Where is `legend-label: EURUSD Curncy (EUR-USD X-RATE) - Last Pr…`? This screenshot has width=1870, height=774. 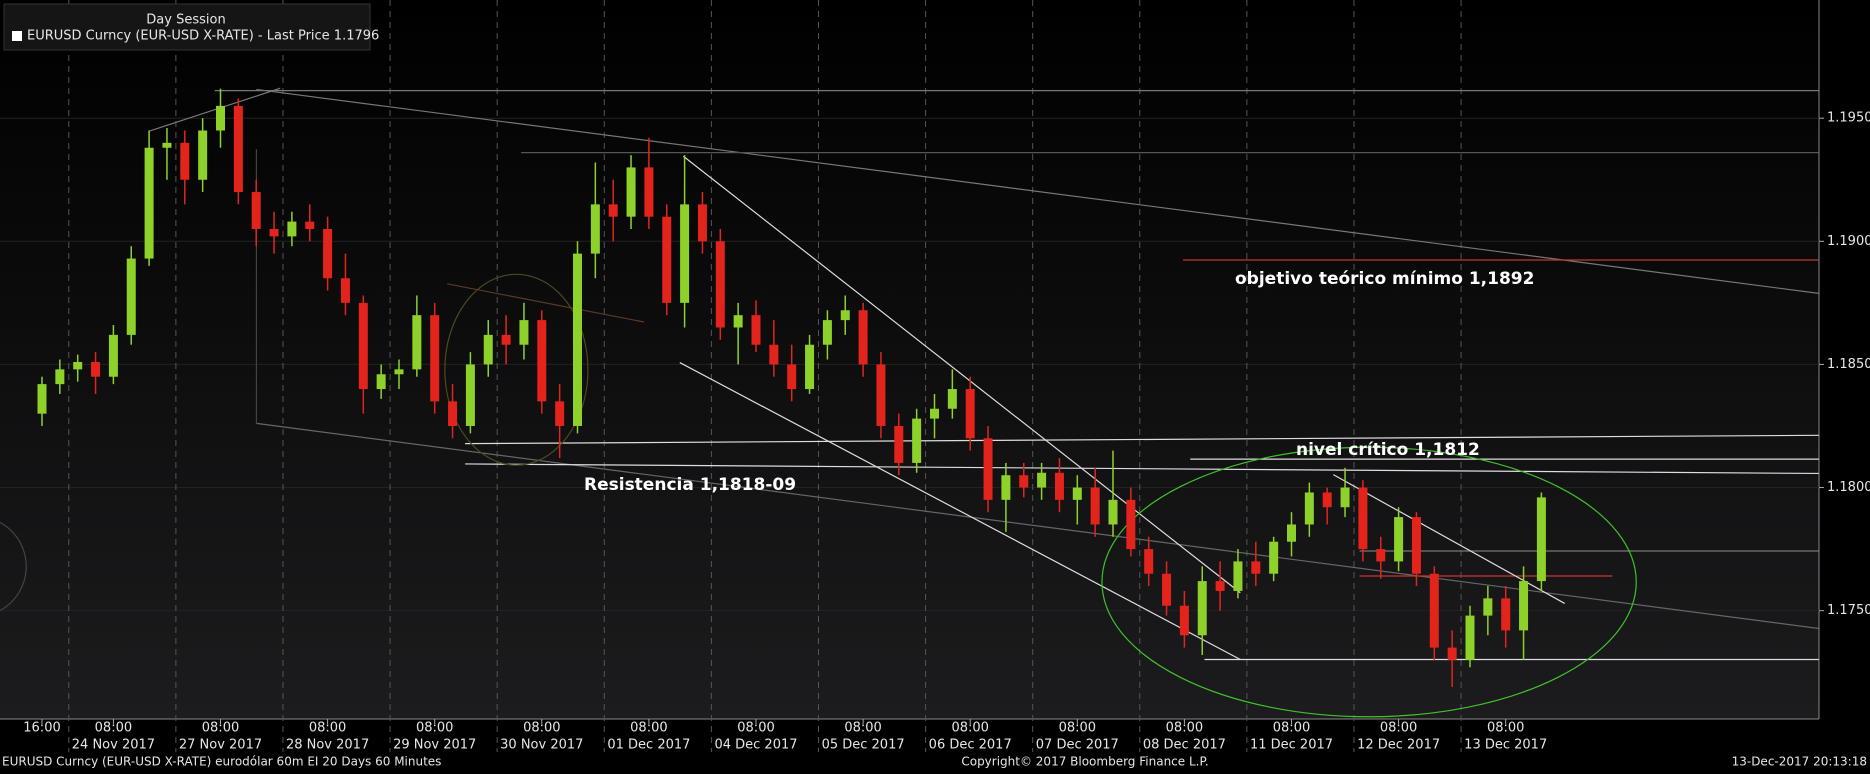
legend-label: EURUSD Curncy (EUR-USD X-RATE) - Last Pr… is located at coordinates (203, 36).